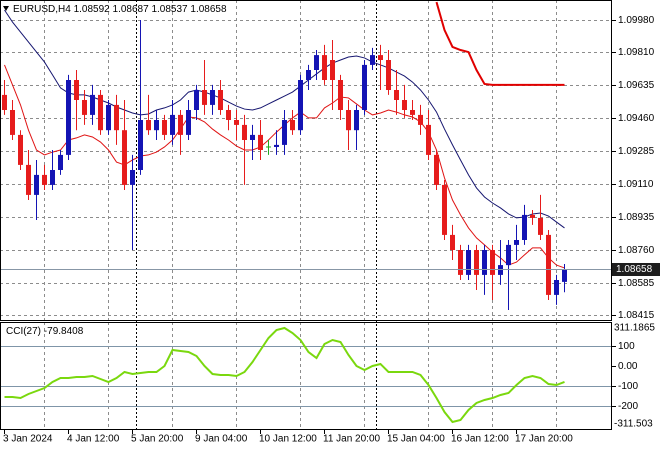 The height and width of the screenshot is (450, 660). What do you see at coordinates (634, 328) in the screenshot?
I see `cci-scale-max: 311.1865` at bounding box center [634, 328].